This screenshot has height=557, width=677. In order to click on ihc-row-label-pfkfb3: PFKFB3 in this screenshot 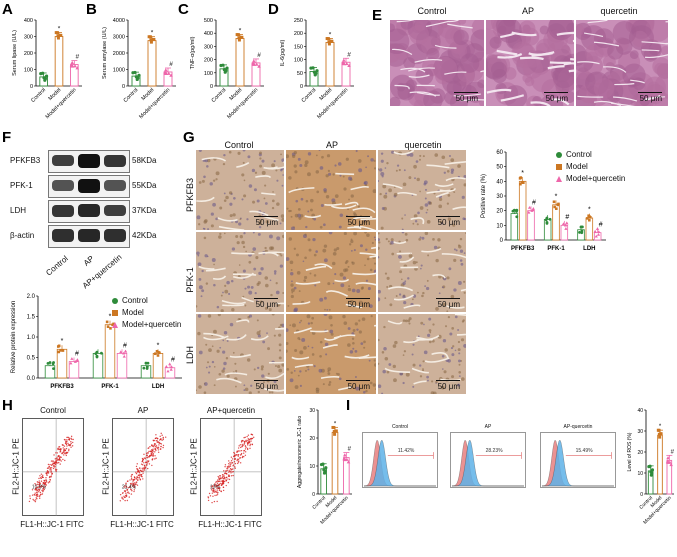, I will do `click(190, 195)`.